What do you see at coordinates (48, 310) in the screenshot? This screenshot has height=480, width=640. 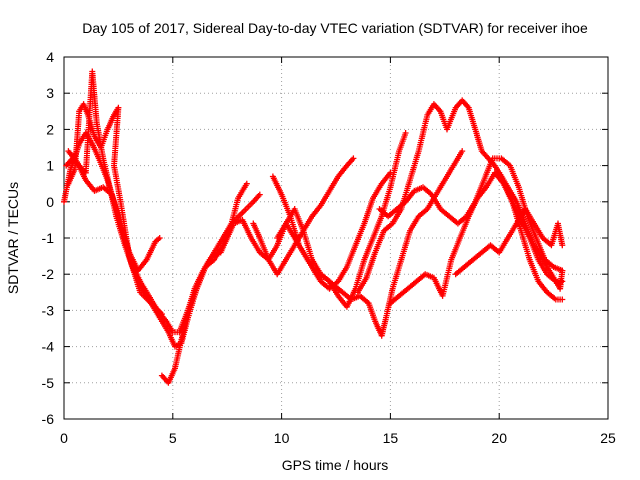 I see `y-tick-label: -3` at bounding box center [48, 310].